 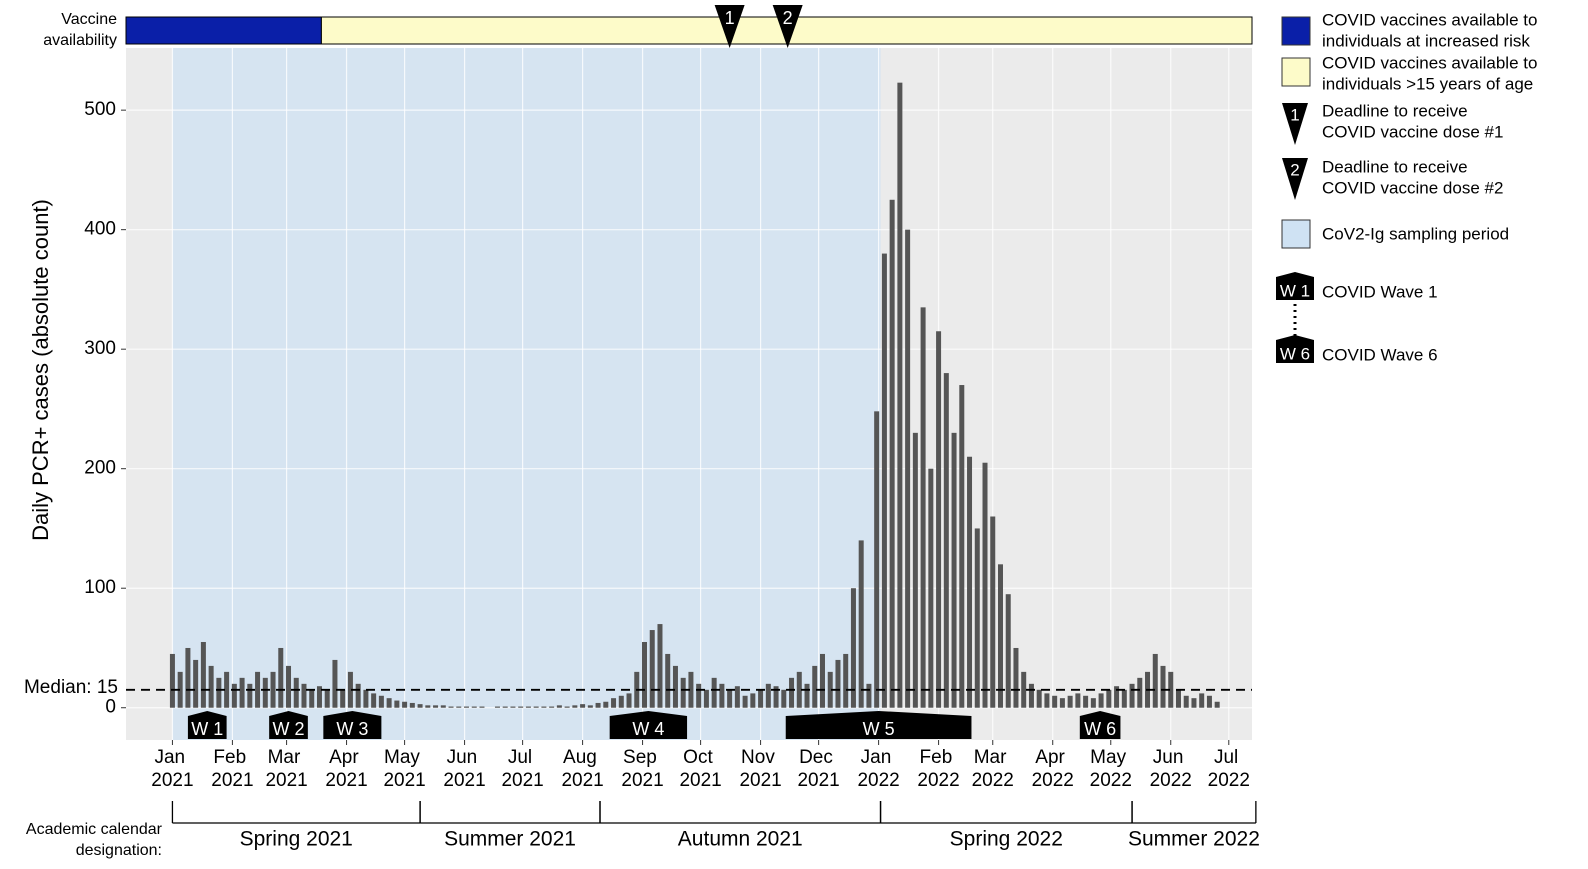 What do you see at coordinates (100, 587) in the screenshot?
I see `y-tick-label: 100` at bounding box center [100, 587].